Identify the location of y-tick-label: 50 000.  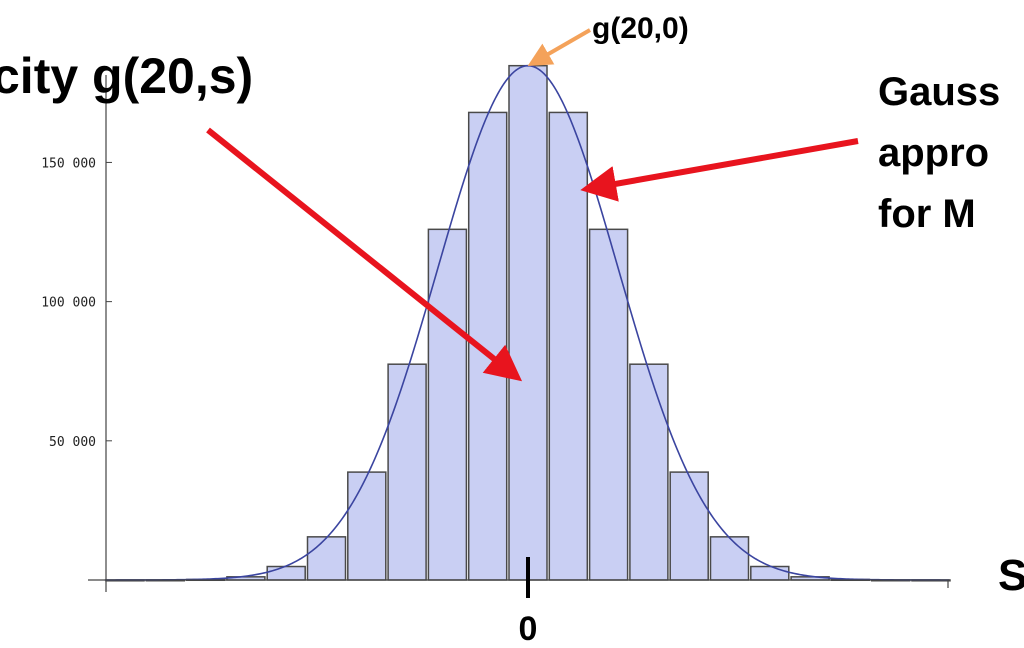
(72, 442).